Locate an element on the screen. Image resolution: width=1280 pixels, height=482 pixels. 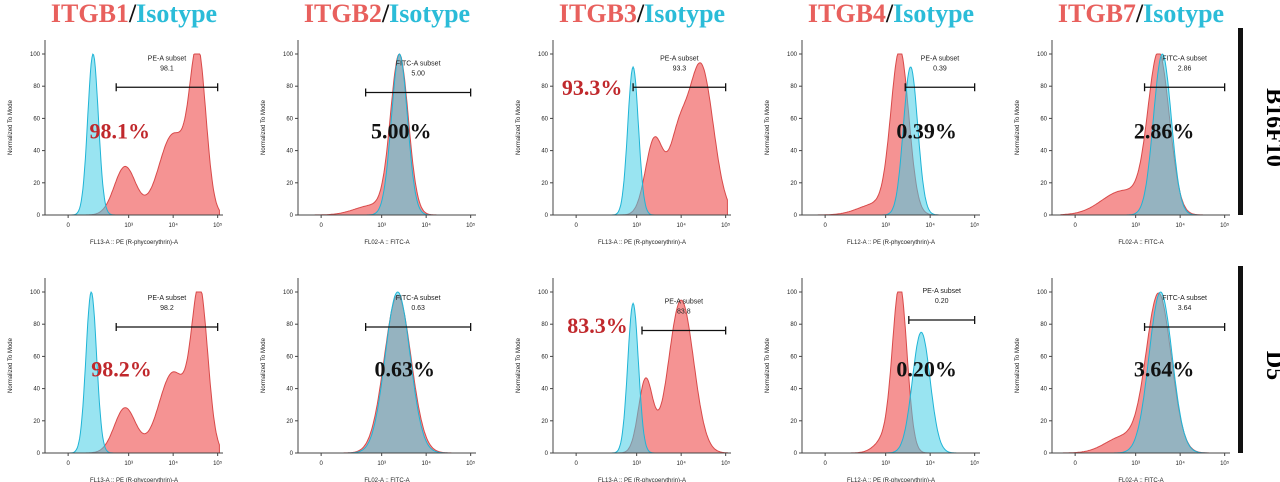
gate-value: 2.86 is located at coordinates (1185, 68).